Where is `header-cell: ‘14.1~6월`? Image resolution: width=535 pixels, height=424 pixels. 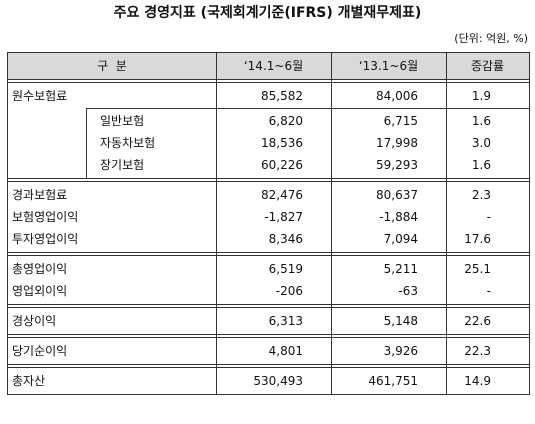 header-cell: ‘14.1~6월 is located at coordinates (273, 66).